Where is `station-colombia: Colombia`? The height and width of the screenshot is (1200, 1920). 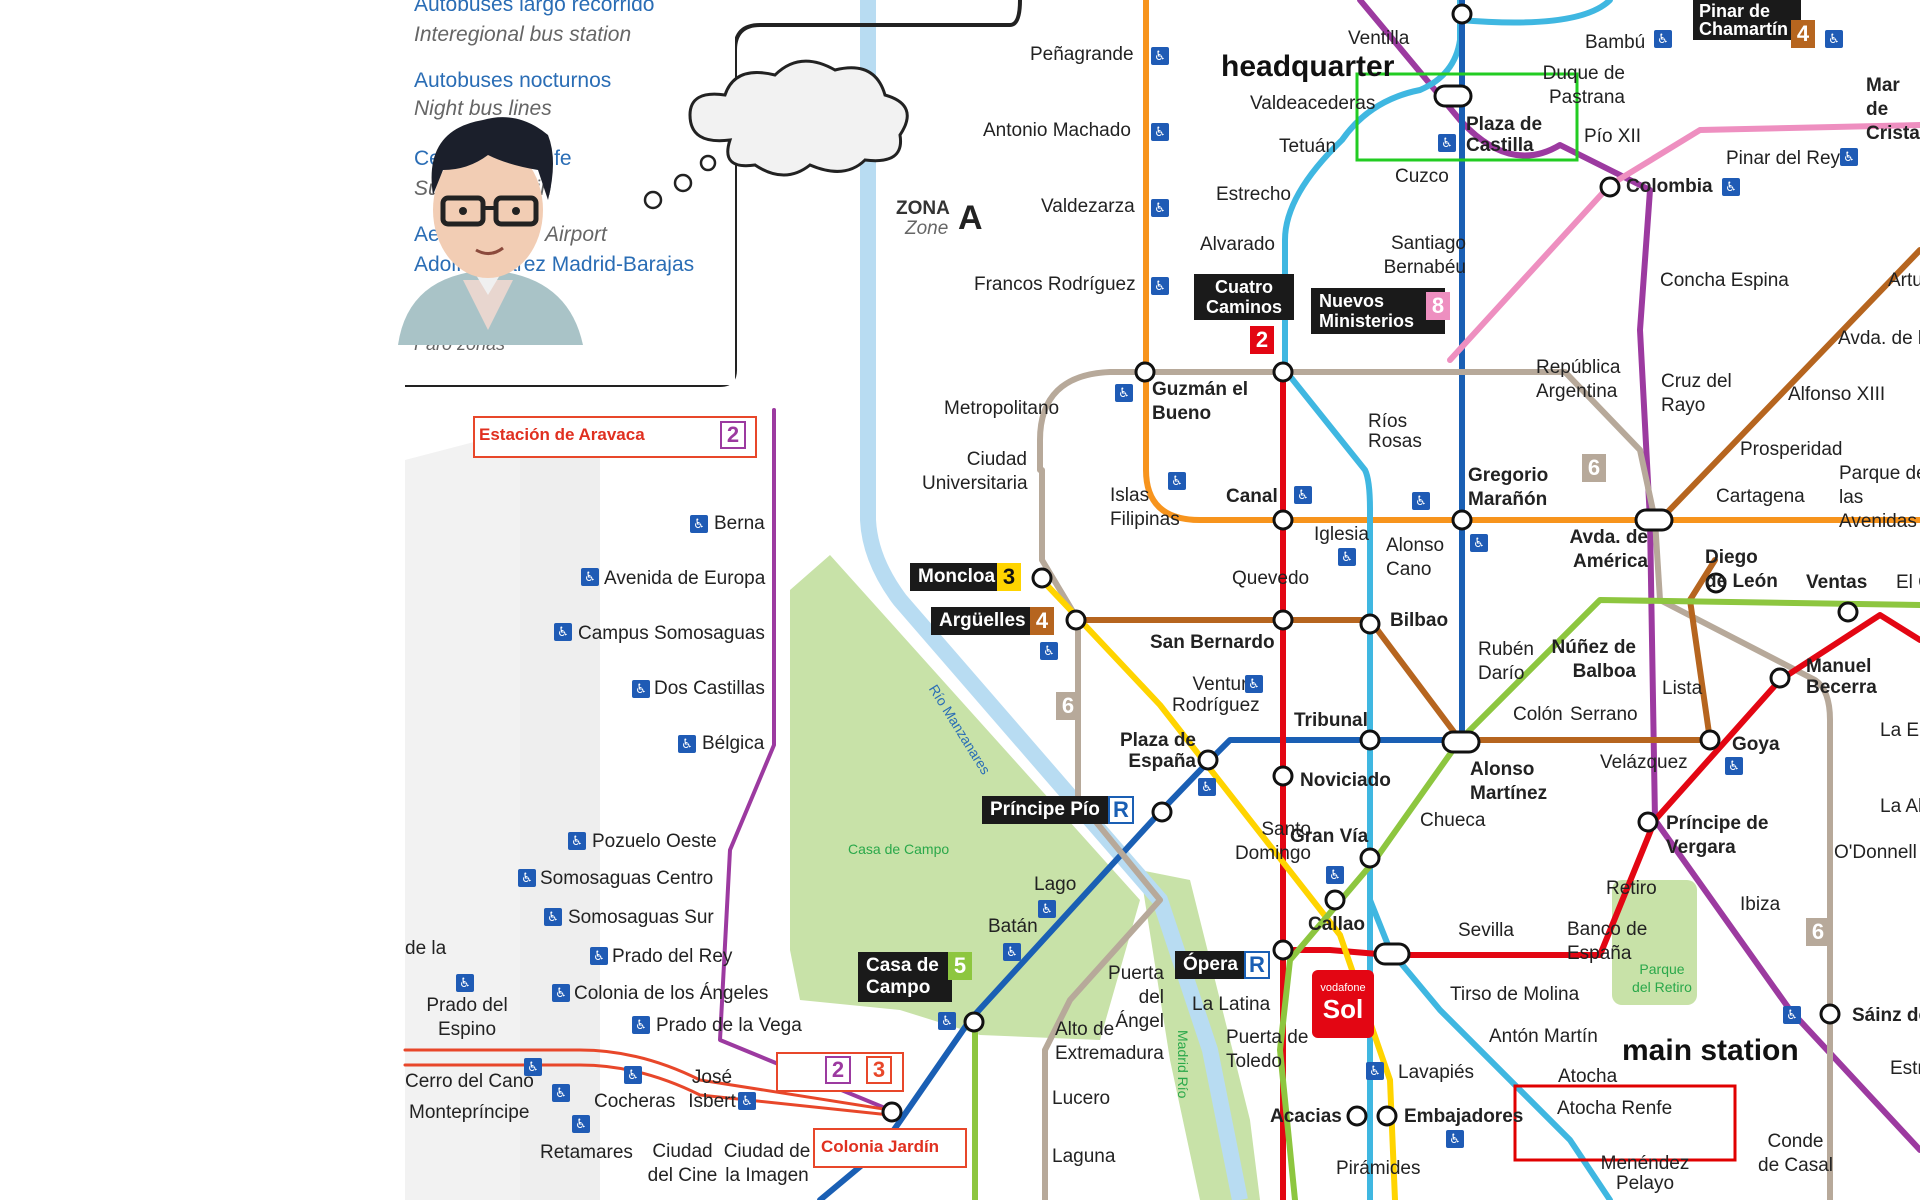
station-colombia: Colombia is located at coordinates (1669, 186).